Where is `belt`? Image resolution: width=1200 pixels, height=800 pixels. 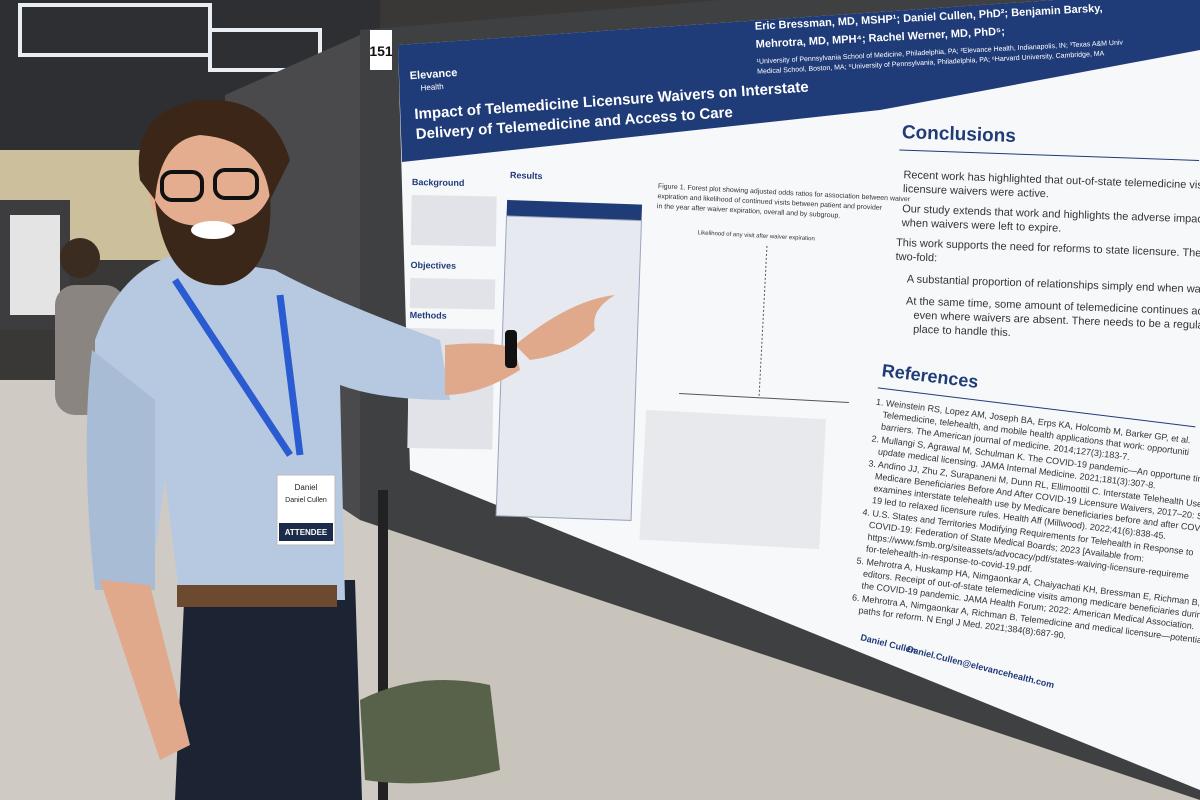
belt is located at coordinates (257, 596).